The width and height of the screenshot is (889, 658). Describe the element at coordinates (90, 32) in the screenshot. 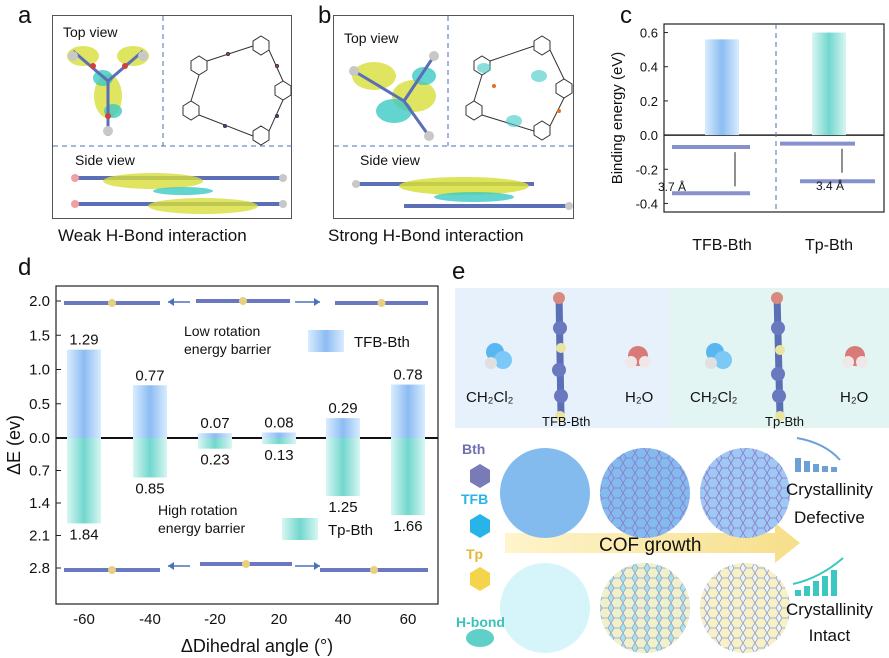

I see `panel-a-top-view-label: Top view` at that location.